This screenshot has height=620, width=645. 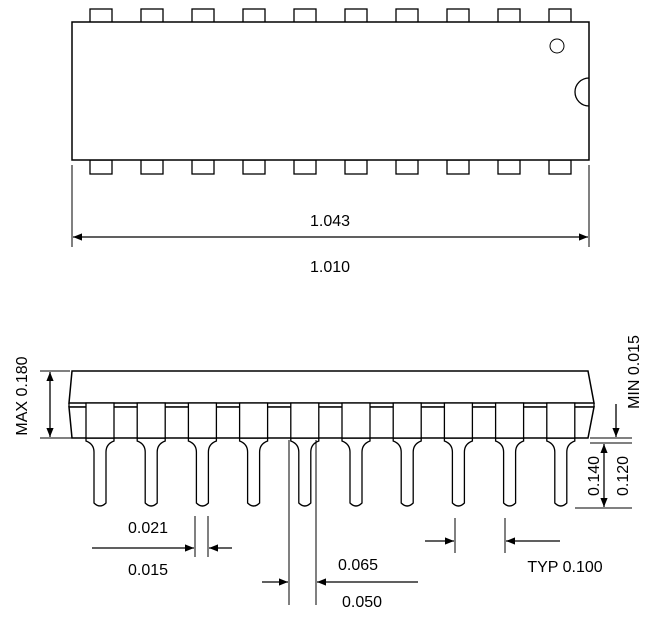 What do you see at coordinates (22, 395) in the screenshot?
I see `height-max-label: MAX 0.180` at bounding box center [22, 395].